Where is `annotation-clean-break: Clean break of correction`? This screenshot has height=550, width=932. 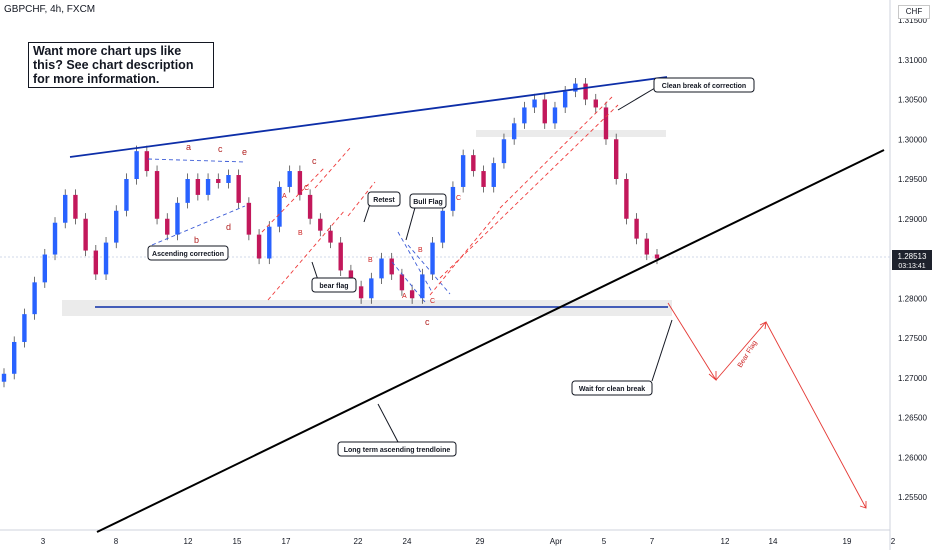
annotation-clean-break: Clean break of correction is located at coordinates (686, 94).